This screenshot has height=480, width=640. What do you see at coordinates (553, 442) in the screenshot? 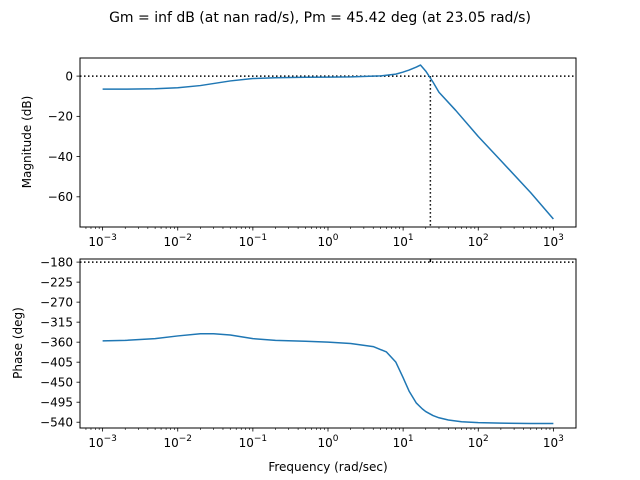
I see `ph-x-tick-label: 10³` at bounding box center [553, 442].